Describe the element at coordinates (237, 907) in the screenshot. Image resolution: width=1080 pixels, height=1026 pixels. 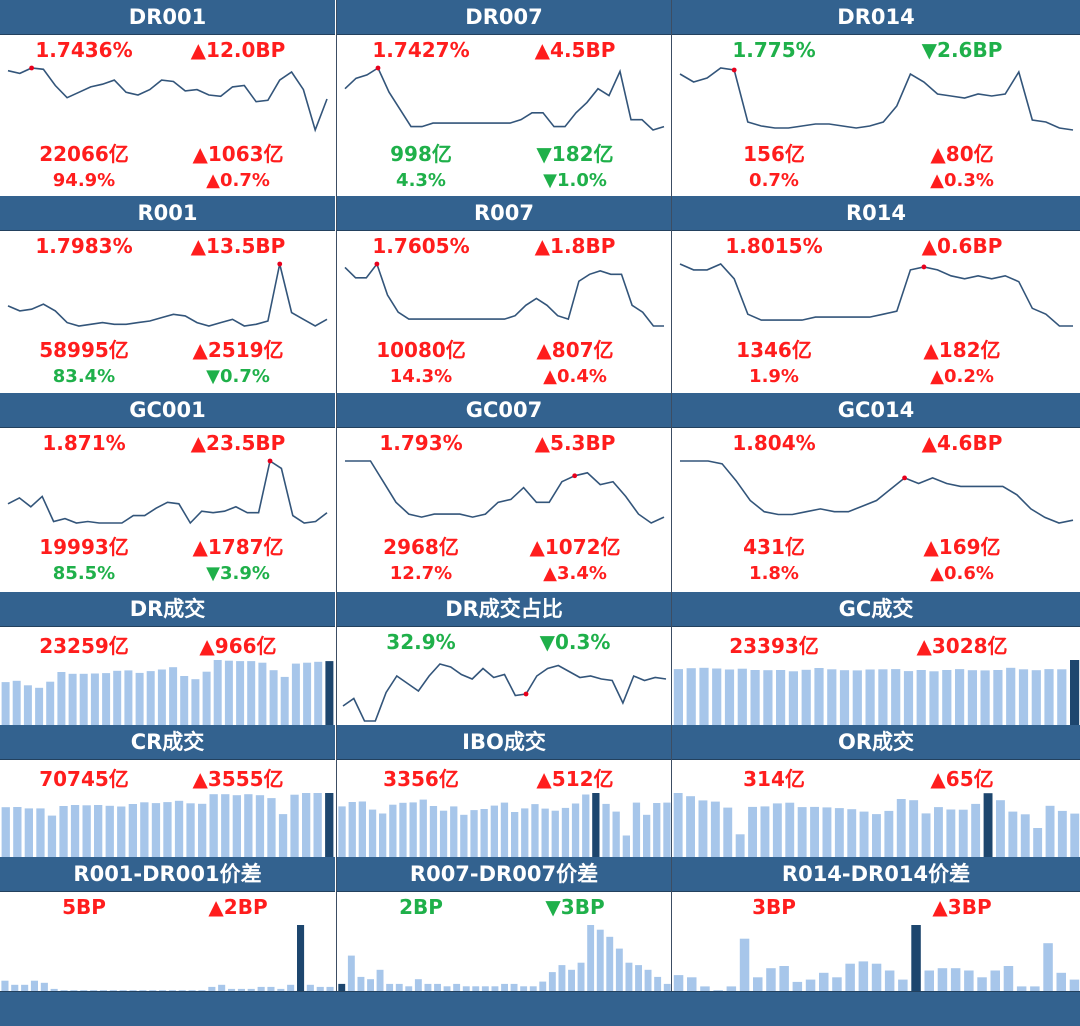
I see `value-change: ▲2BP` at that location.